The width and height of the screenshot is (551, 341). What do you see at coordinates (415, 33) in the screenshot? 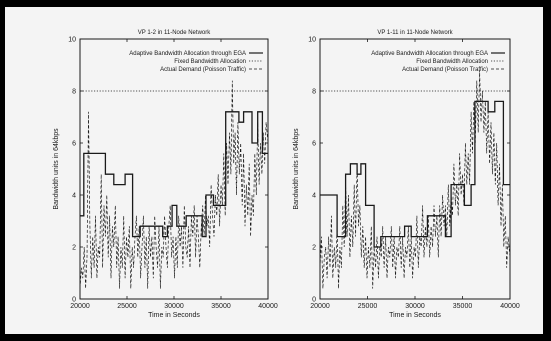
I see `chart-title: VP 1-11 in 11-Node Network` at bounding box center [415, 33].